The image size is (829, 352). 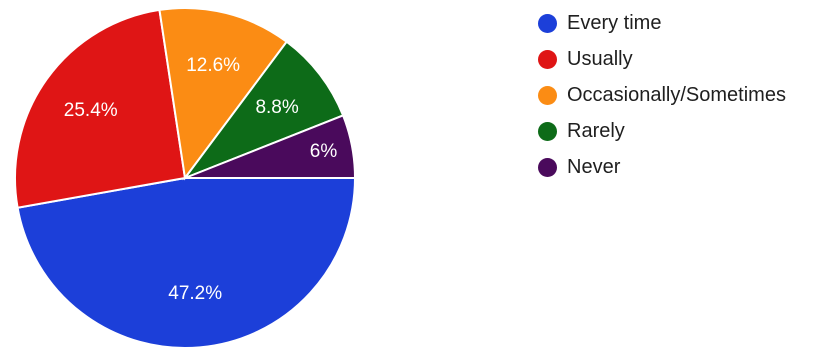 I want to click on legend-item-rarely: Rarely, so click(x=662, y=131).